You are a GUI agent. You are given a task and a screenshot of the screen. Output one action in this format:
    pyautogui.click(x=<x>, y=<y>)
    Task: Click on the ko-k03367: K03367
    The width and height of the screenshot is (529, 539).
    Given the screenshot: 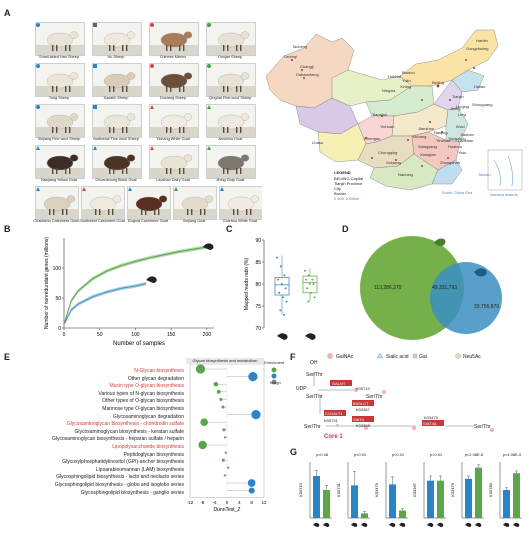 What is the action you would take?
    pyautogui.click(x=363, y=409)
    